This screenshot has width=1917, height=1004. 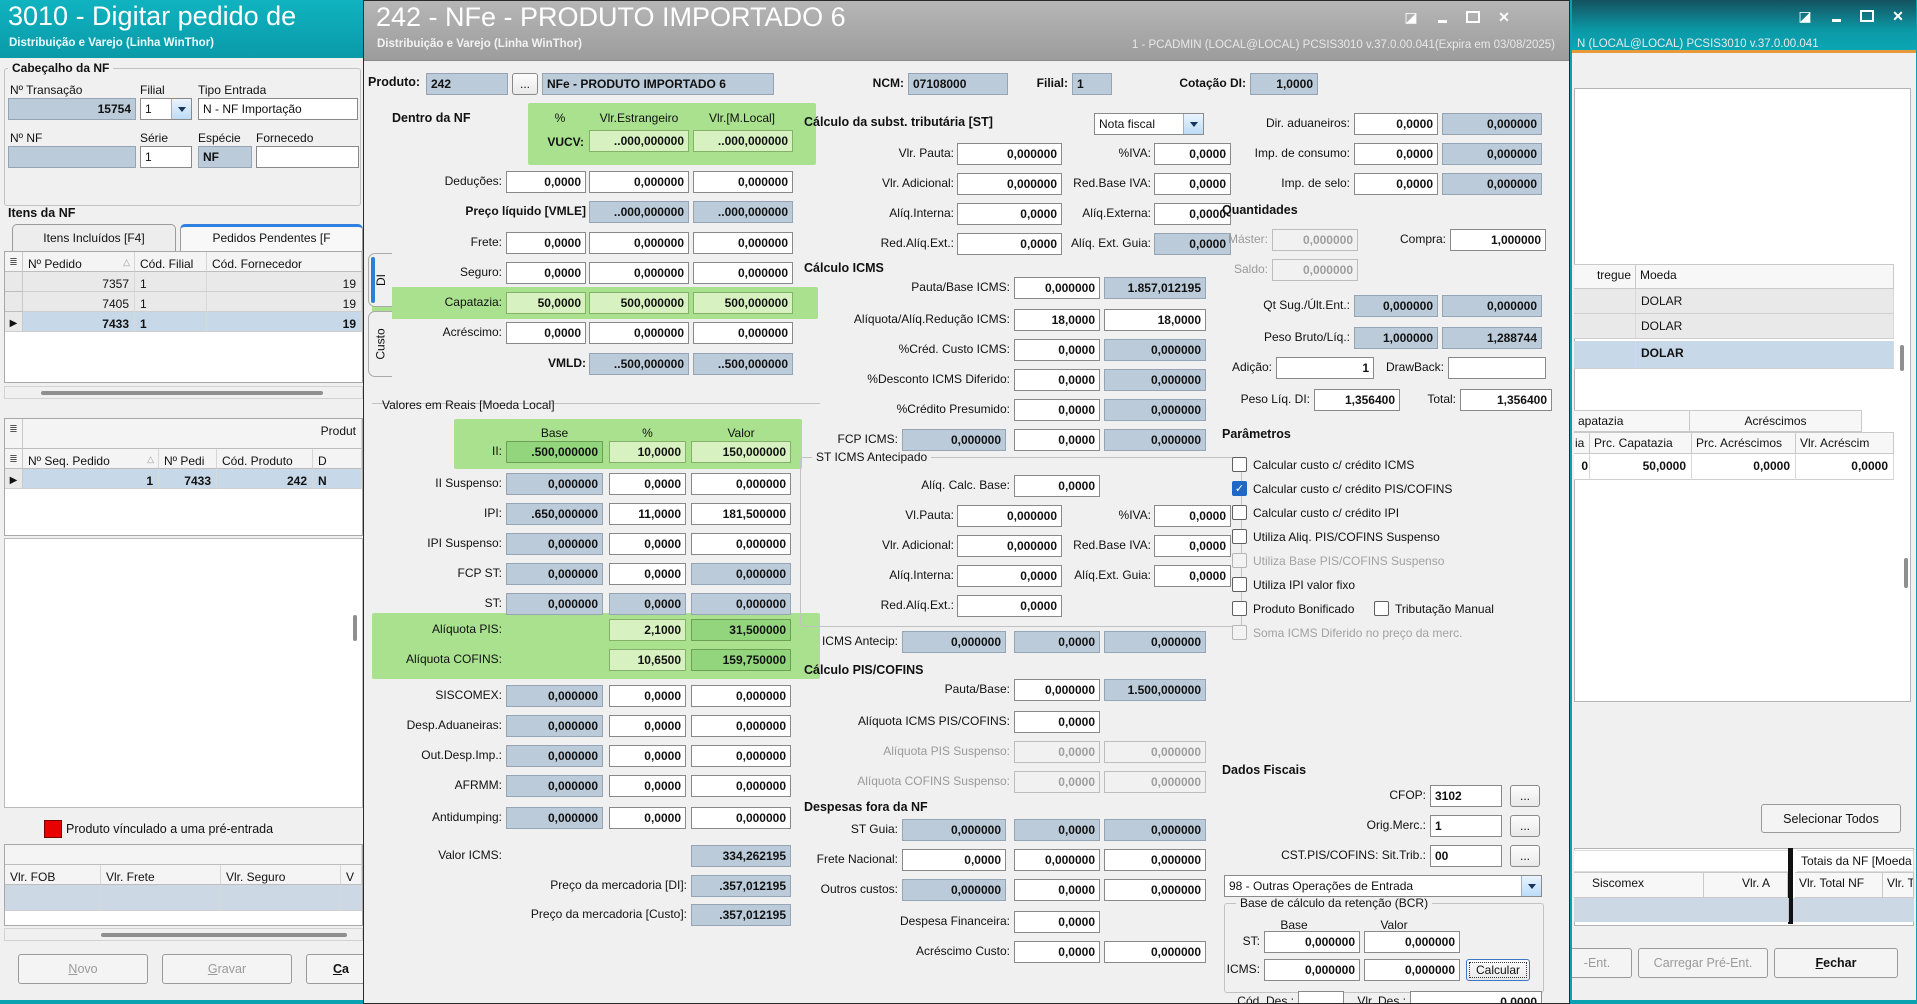 I want to click on aliq-calc-base-field: 0,0000, so click(x=1057, y=486).